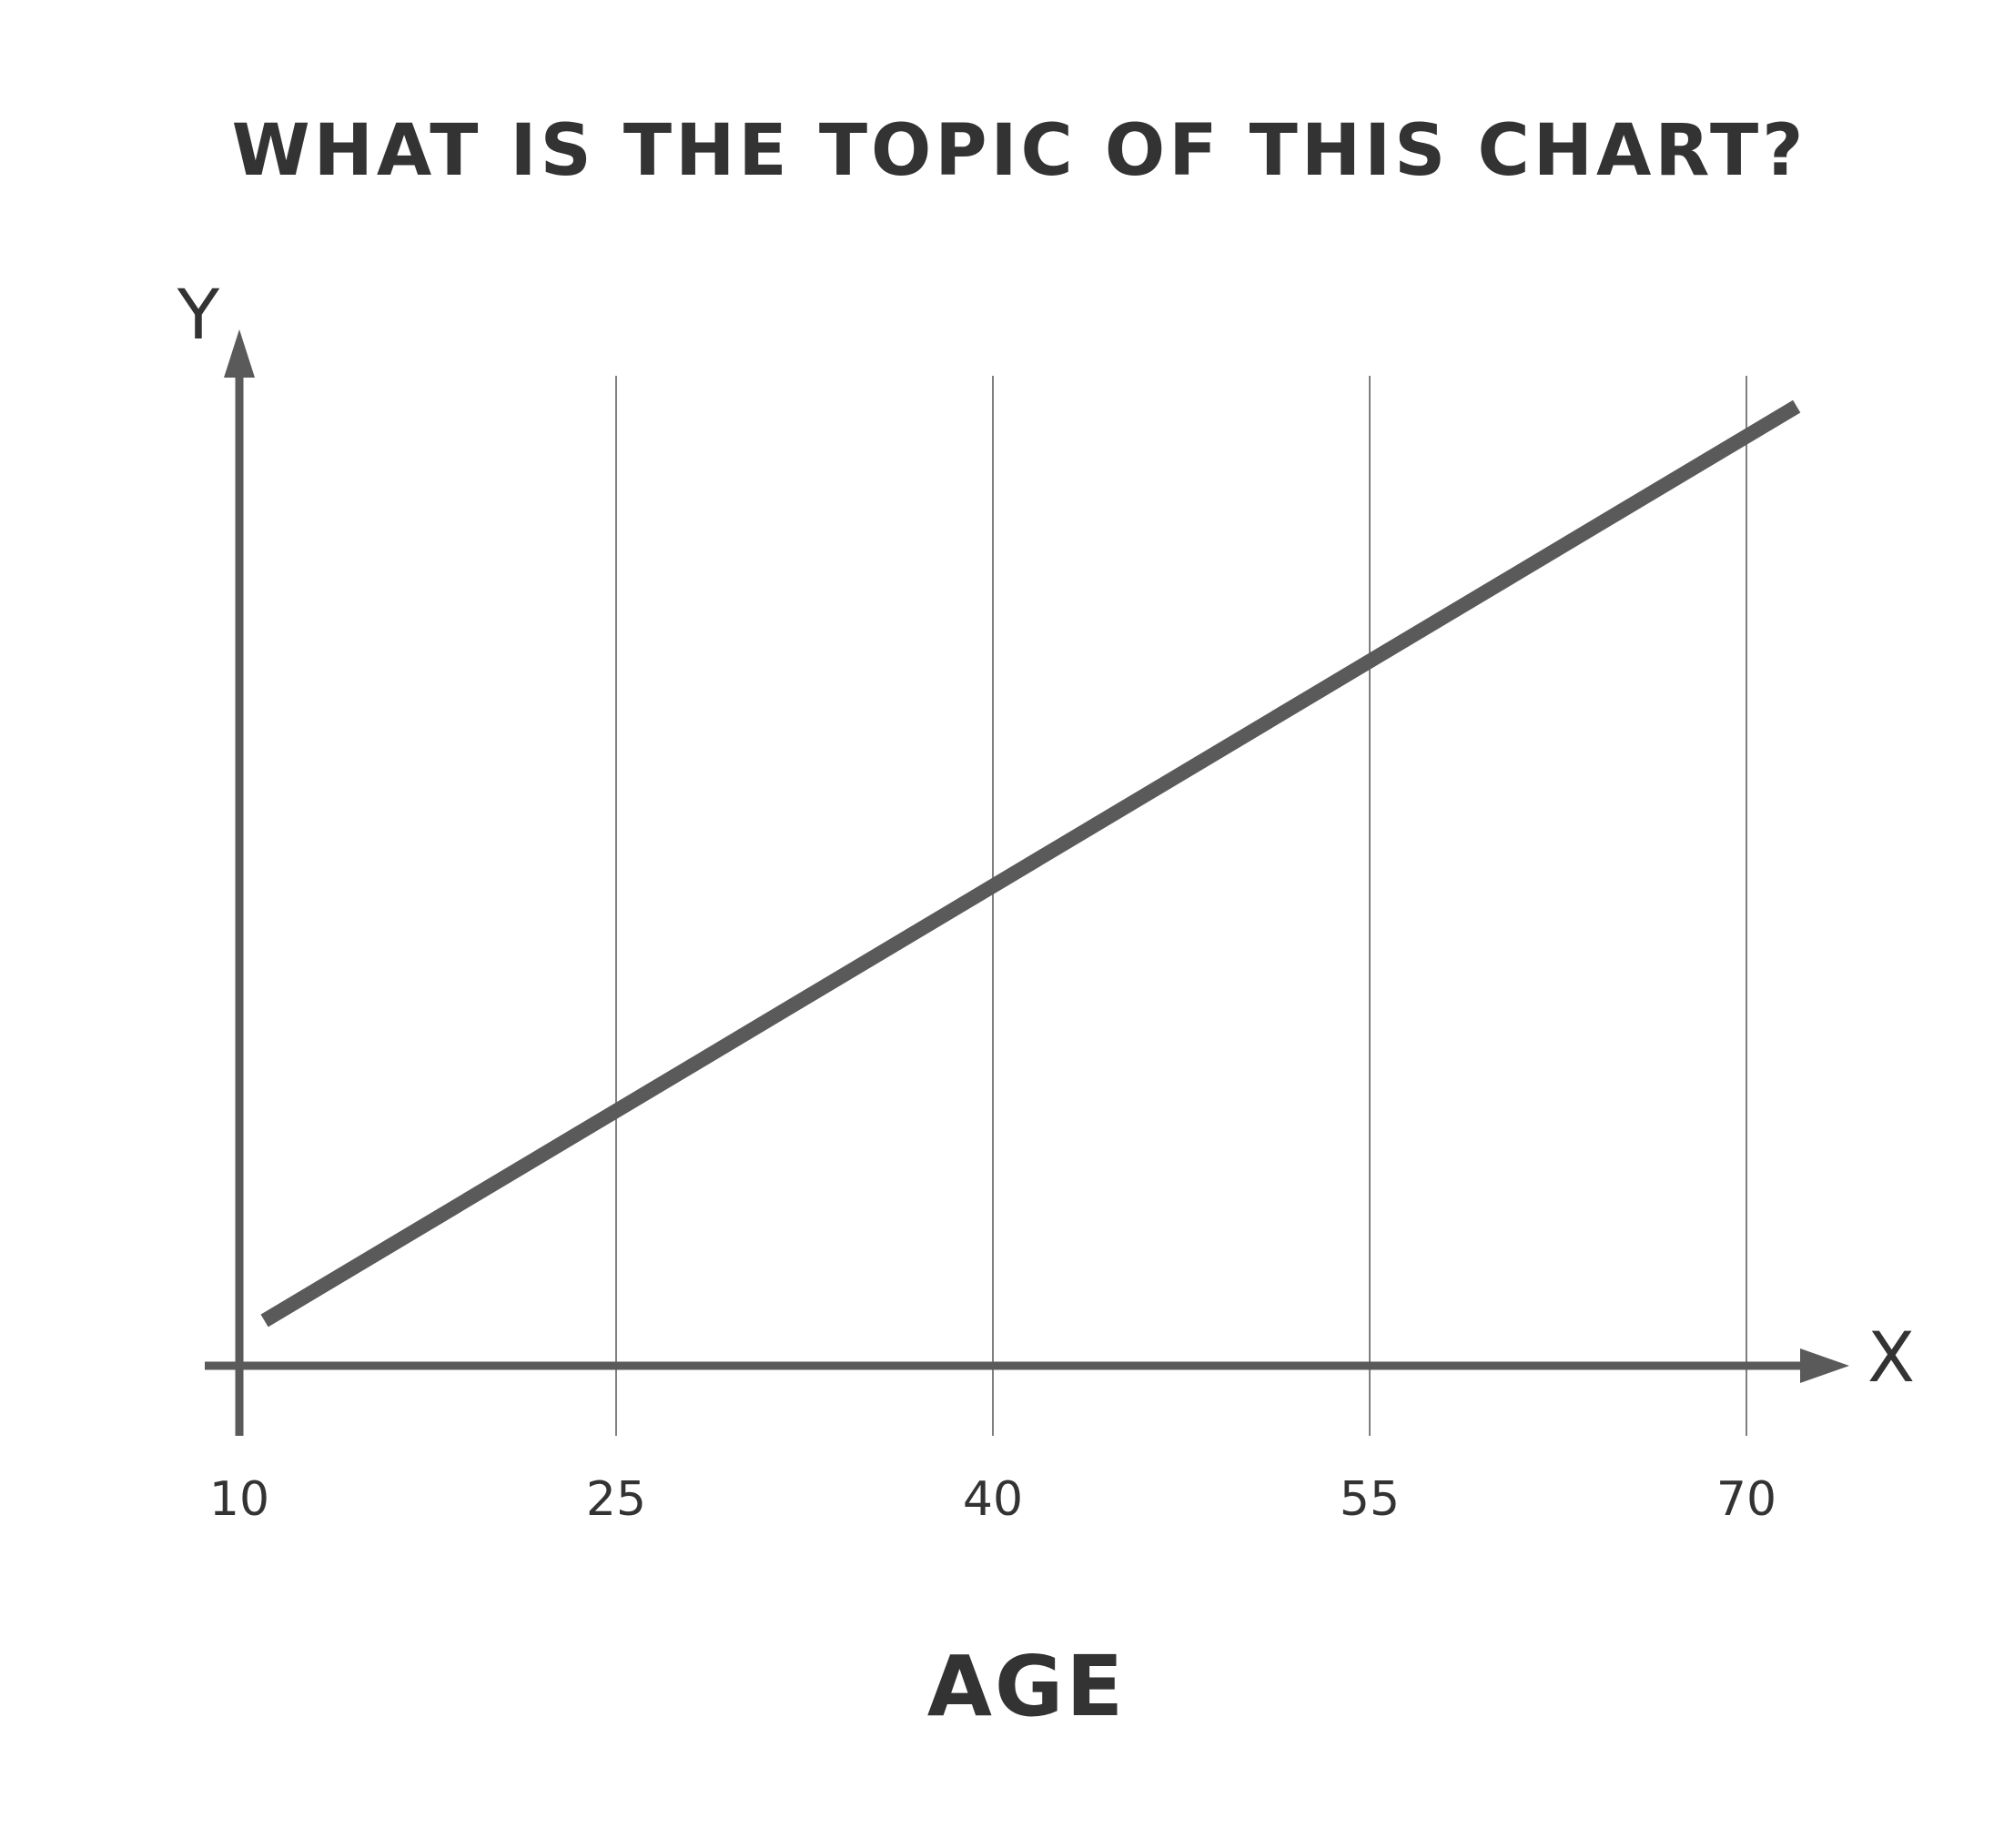 The width and height of the screenshot is (2014, 1848). I want to click on x-tick-label-10: 10, so click(239, 1499).